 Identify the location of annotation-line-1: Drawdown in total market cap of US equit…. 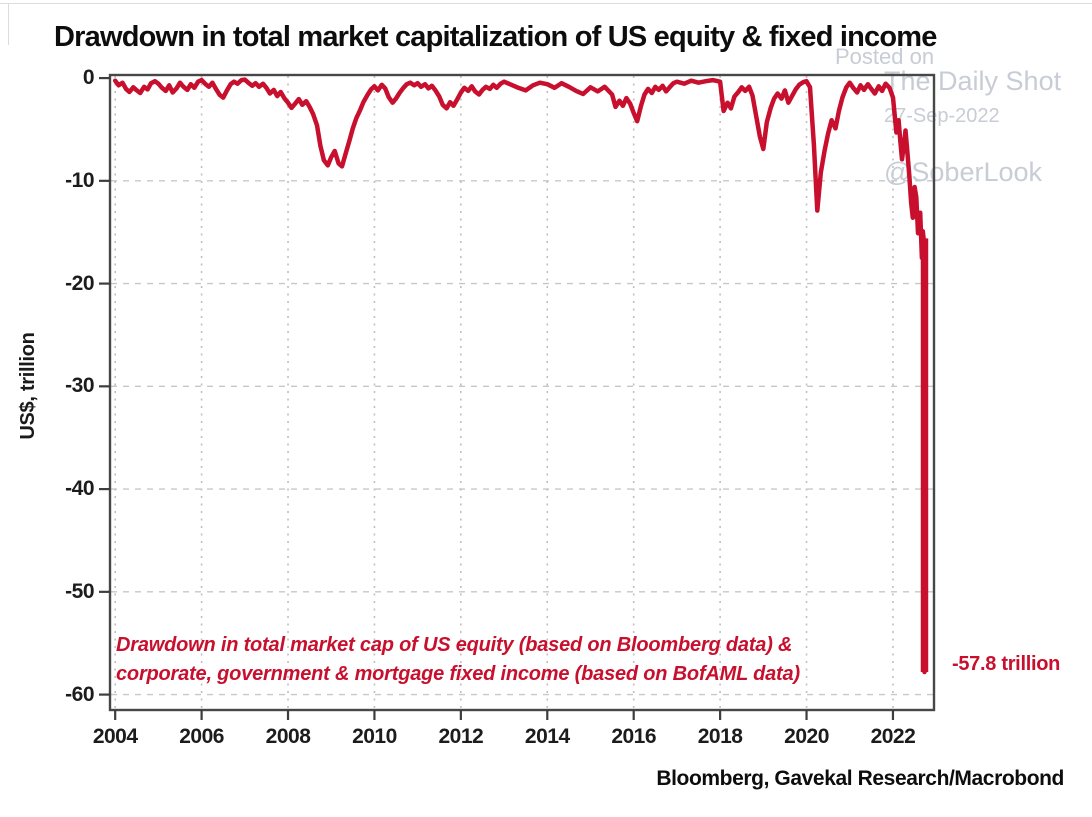
(454, 645).